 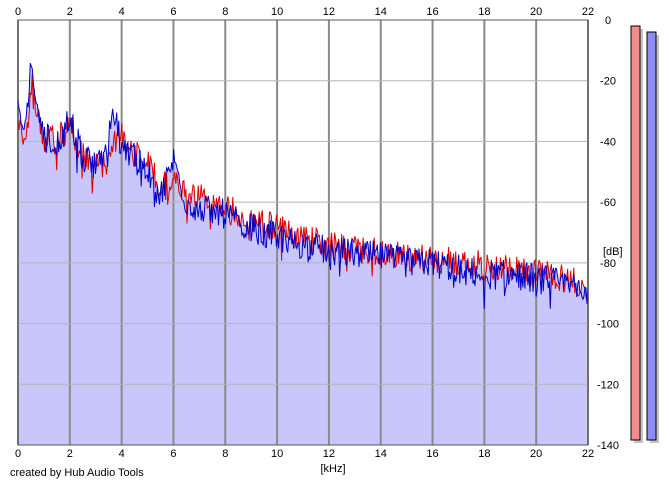 I want to click on x-tick-label-top: 20, so click(x=536, y=12).